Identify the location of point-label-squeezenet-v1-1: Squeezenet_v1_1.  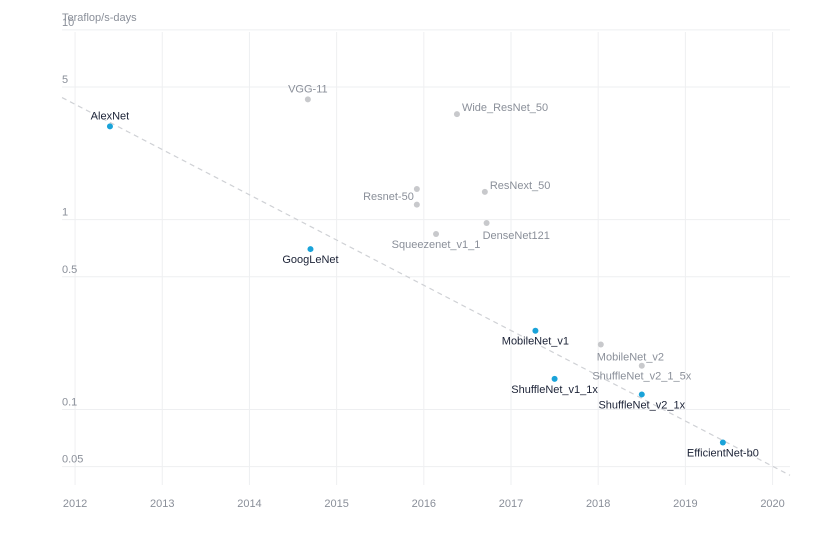
(436, 245).